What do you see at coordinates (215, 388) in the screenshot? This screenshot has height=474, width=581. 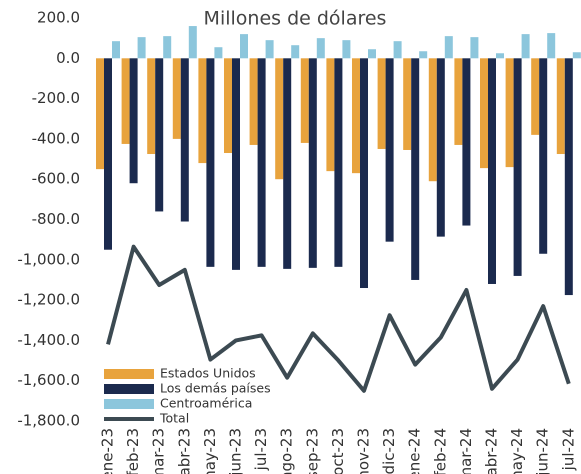 I see `legend-label: Los demás países` at bounding box center [215, 388].